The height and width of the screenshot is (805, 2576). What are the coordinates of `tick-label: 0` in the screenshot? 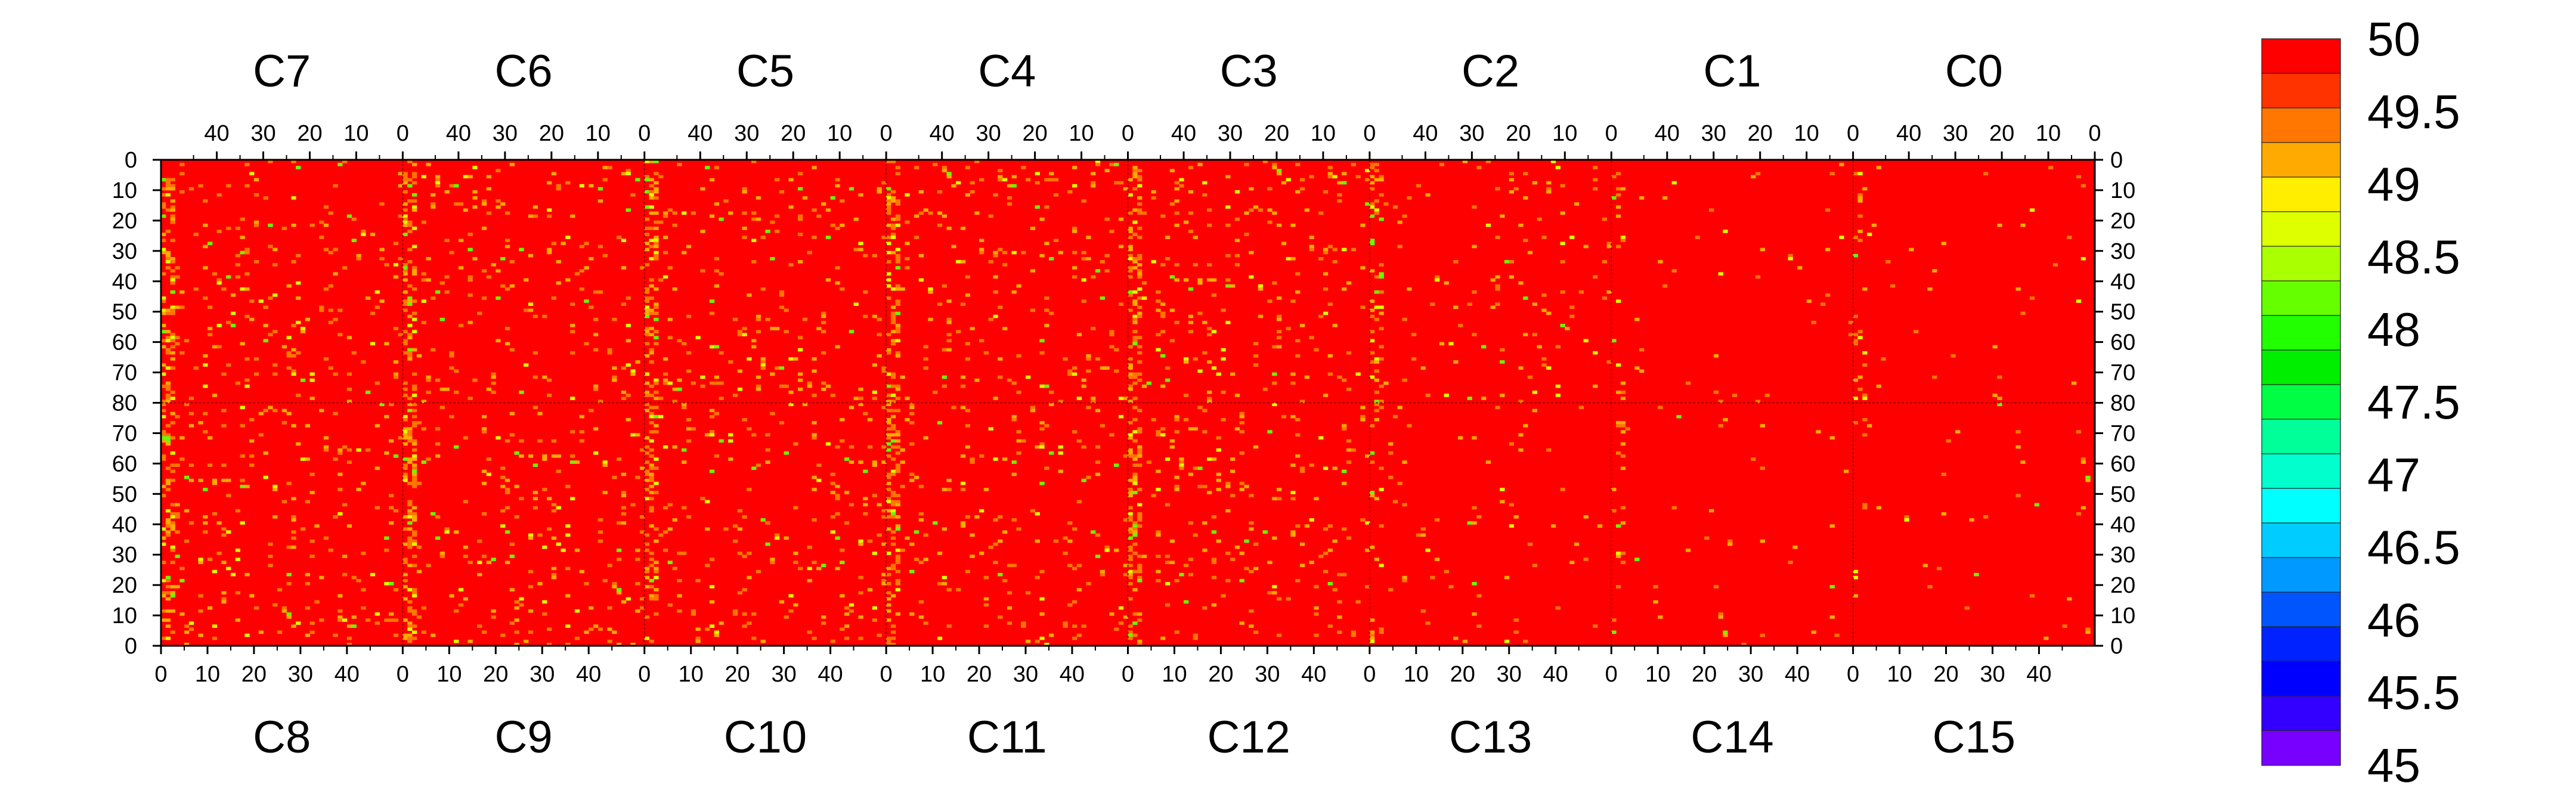 It's located at (1853, 674).